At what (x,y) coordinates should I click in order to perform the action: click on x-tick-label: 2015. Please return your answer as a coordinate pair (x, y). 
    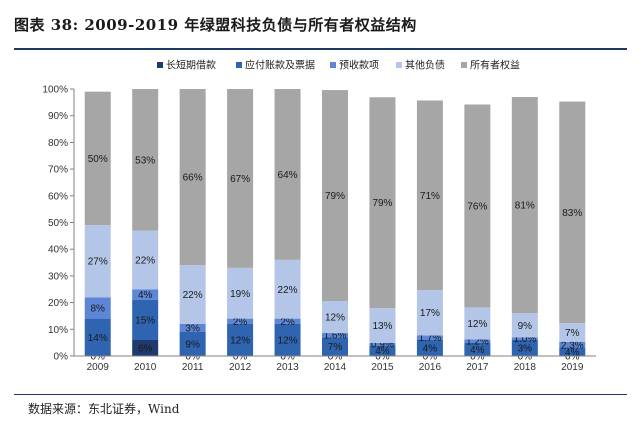
    Looking at the image, I should click on (382, 367).